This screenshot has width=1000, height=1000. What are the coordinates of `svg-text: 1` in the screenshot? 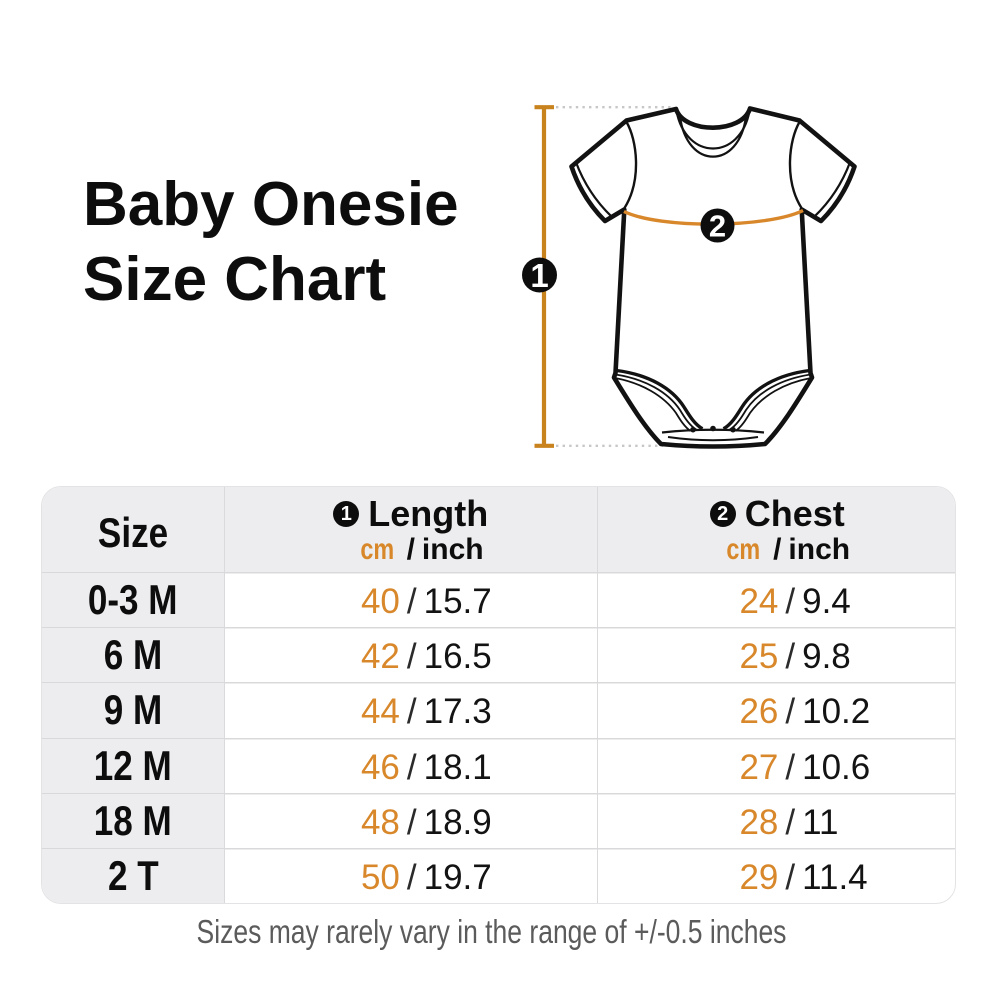 It's located at (539, 275).